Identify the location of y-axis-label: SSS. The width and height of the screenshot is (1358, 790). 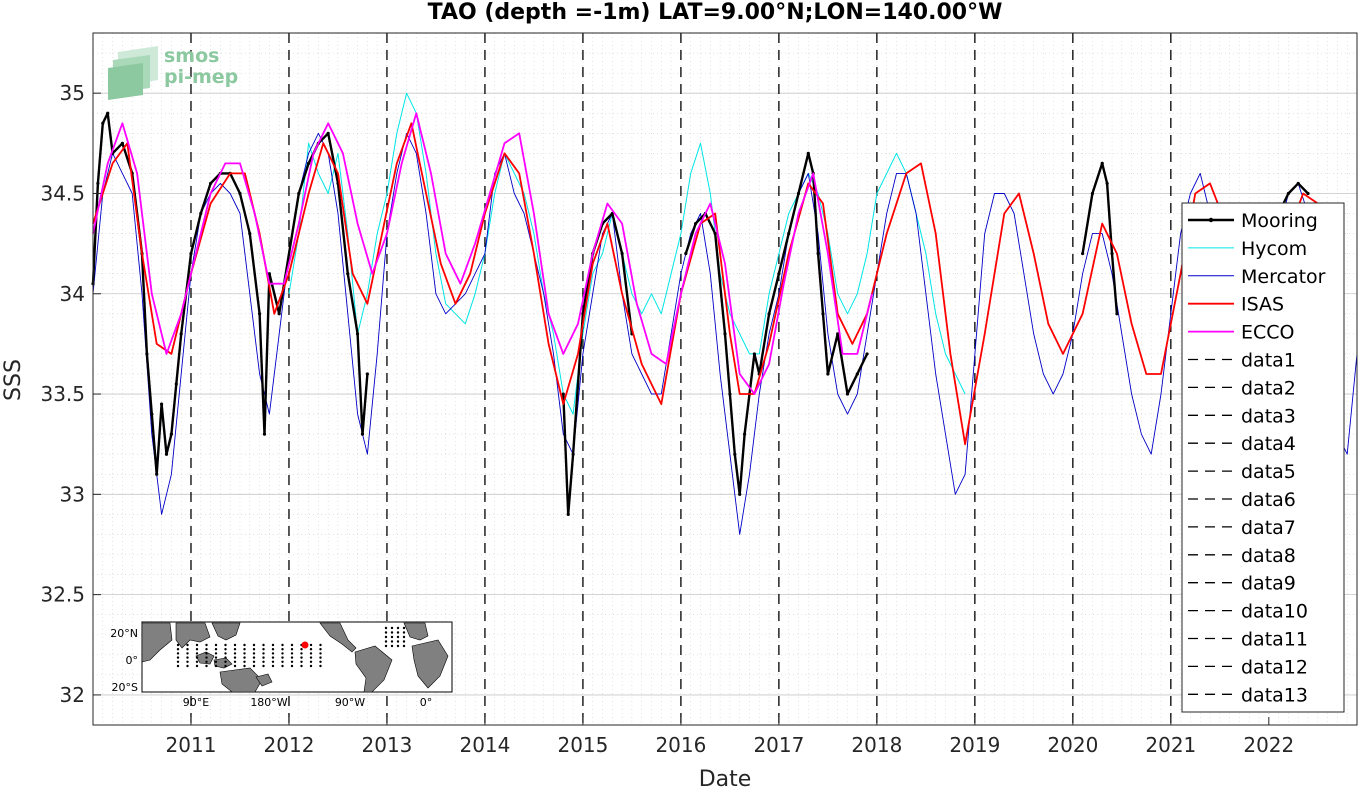
(13, 380).